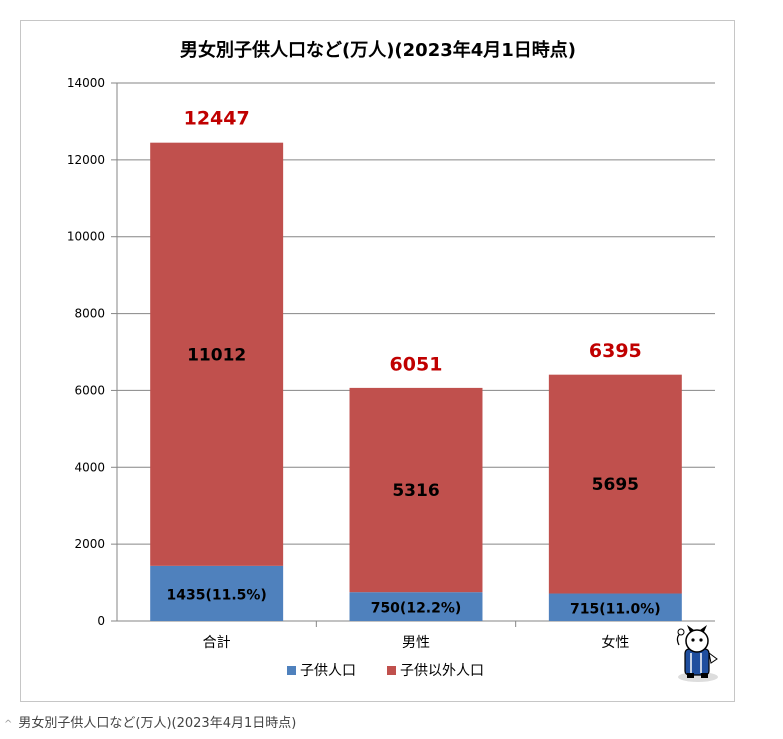 The height and width of the screenshot is (739, 783). What do you see at coordinates (86, 83) in the screenshot?
I see `y-tick-label: 14000` at bounding box center [86, 83].